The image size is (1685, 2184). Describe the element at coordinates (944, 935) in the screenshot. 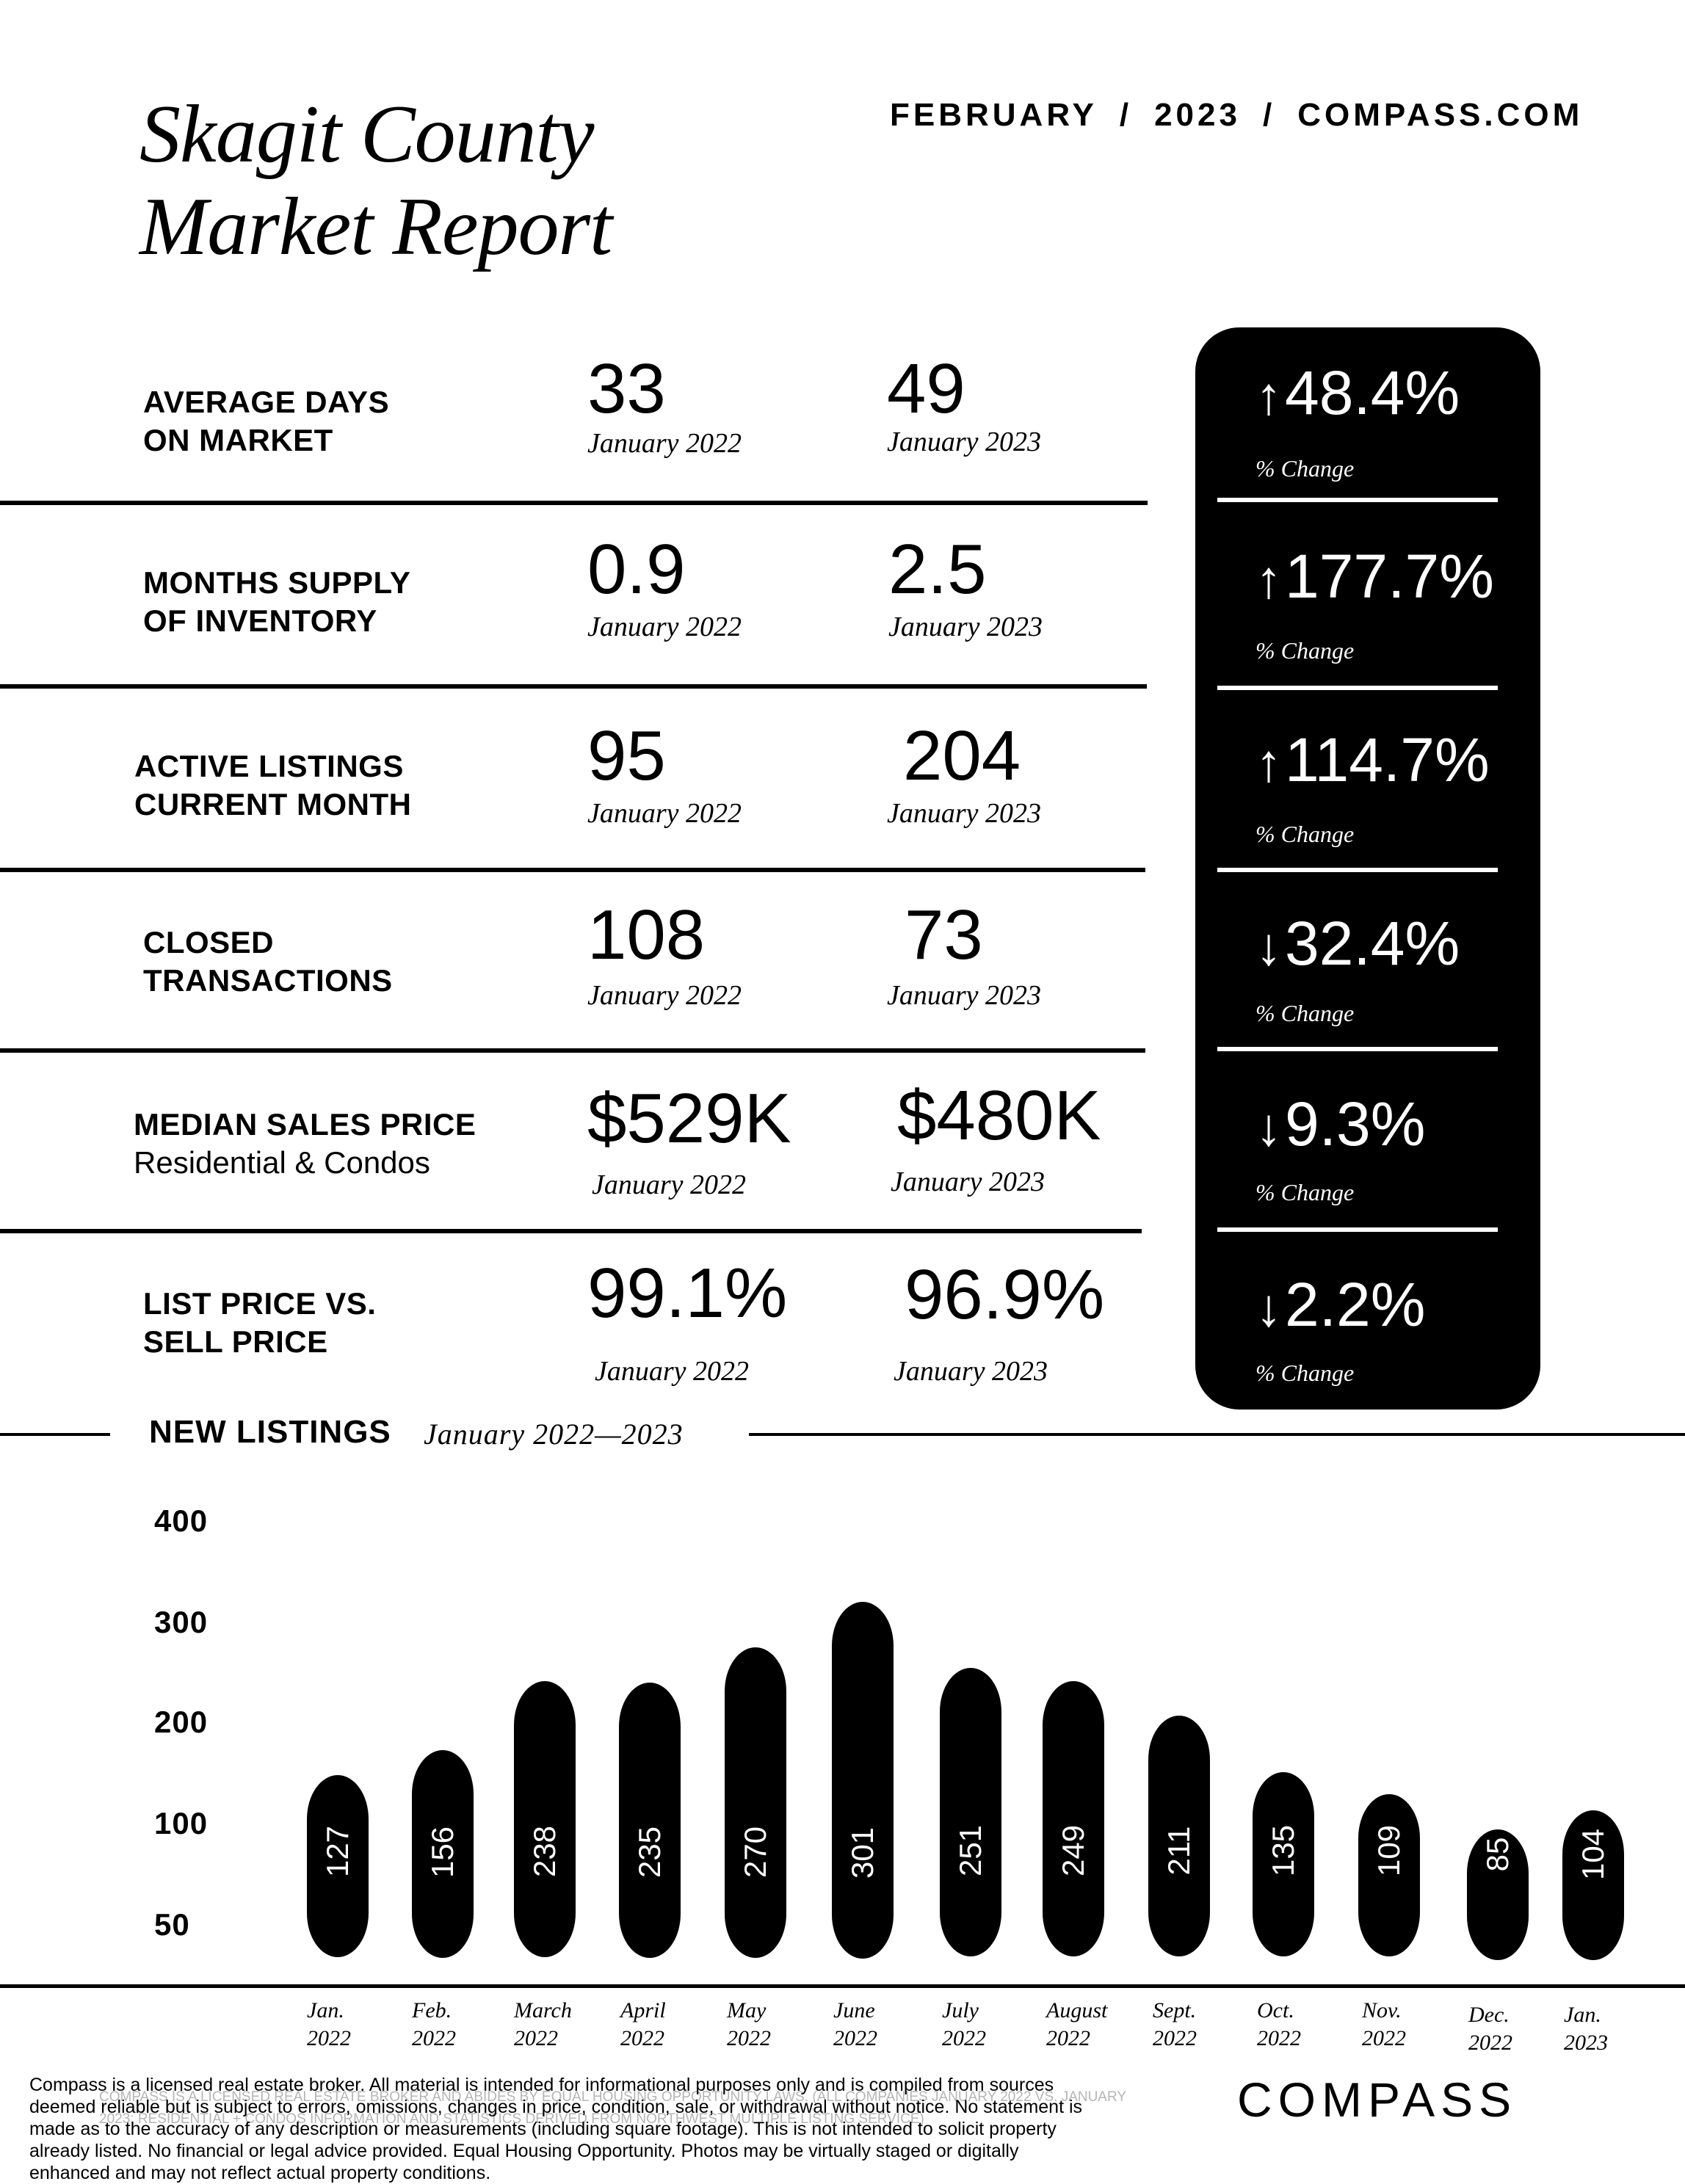

I see `value-2023: 73` at that location.